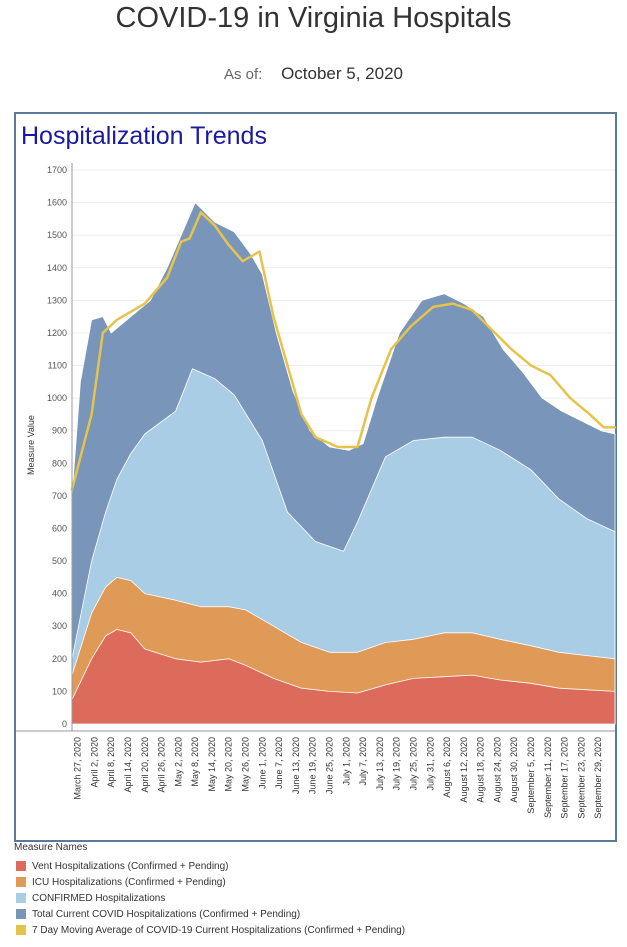  I want to click on x-tick-label: July 7, 2020, so click(363, 761).